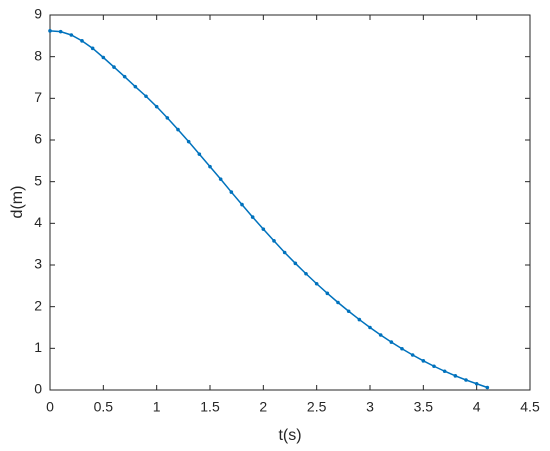 Image resolution: width=550 pixels, height=451 pixels. I want to click on x-tick-label: 4.5, so click(530, 407).